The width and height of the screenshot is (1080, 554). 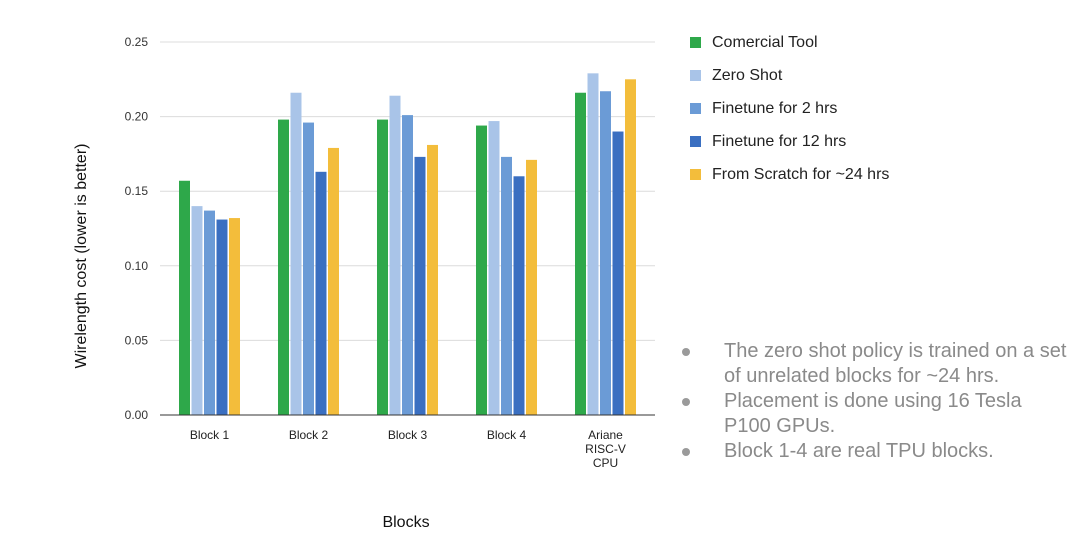 I want to click on legend-item-zero-shot: Zero Shot, so click(x=810, y=75).